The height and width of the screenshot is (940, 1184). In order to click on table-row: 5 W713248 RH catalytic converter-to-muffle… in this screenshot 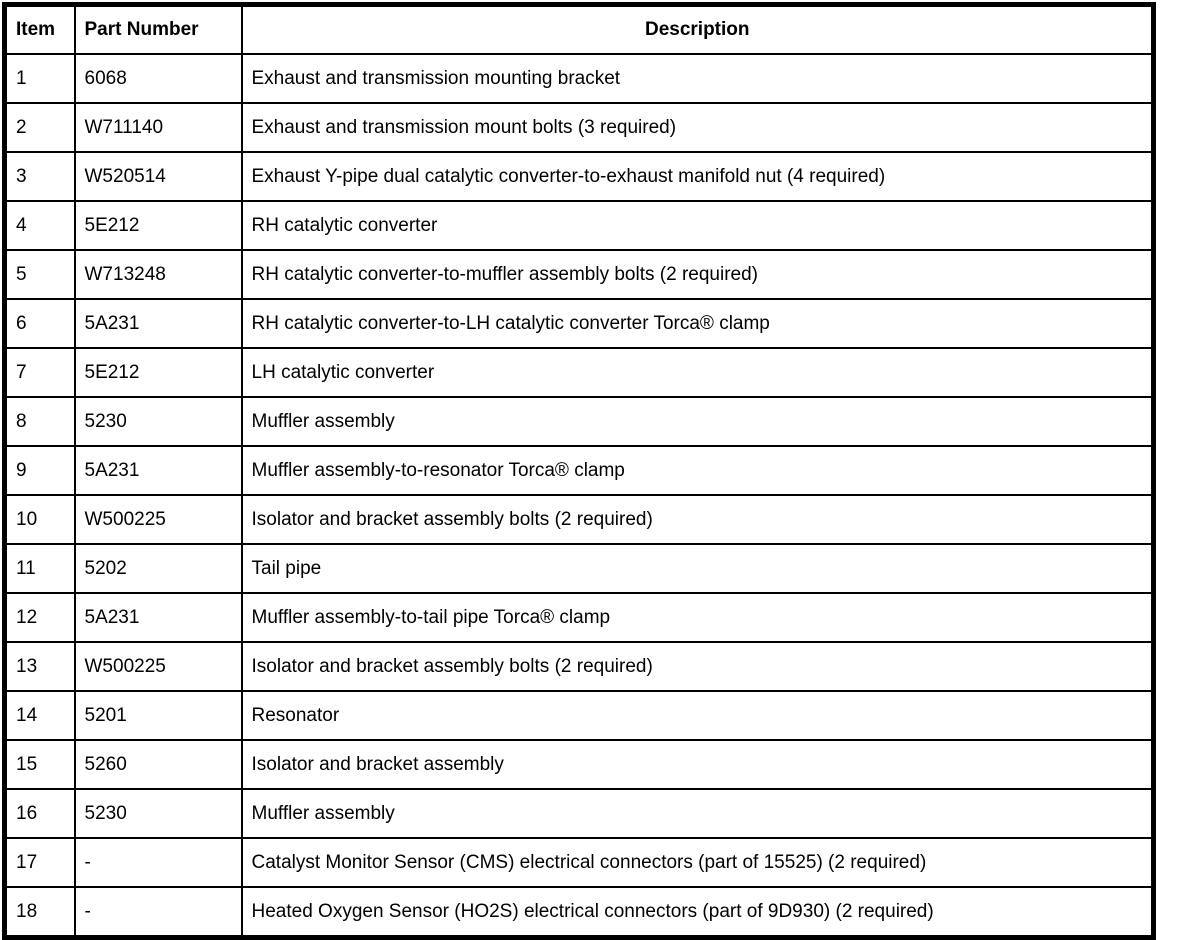, I will do `click(579, 274)`.